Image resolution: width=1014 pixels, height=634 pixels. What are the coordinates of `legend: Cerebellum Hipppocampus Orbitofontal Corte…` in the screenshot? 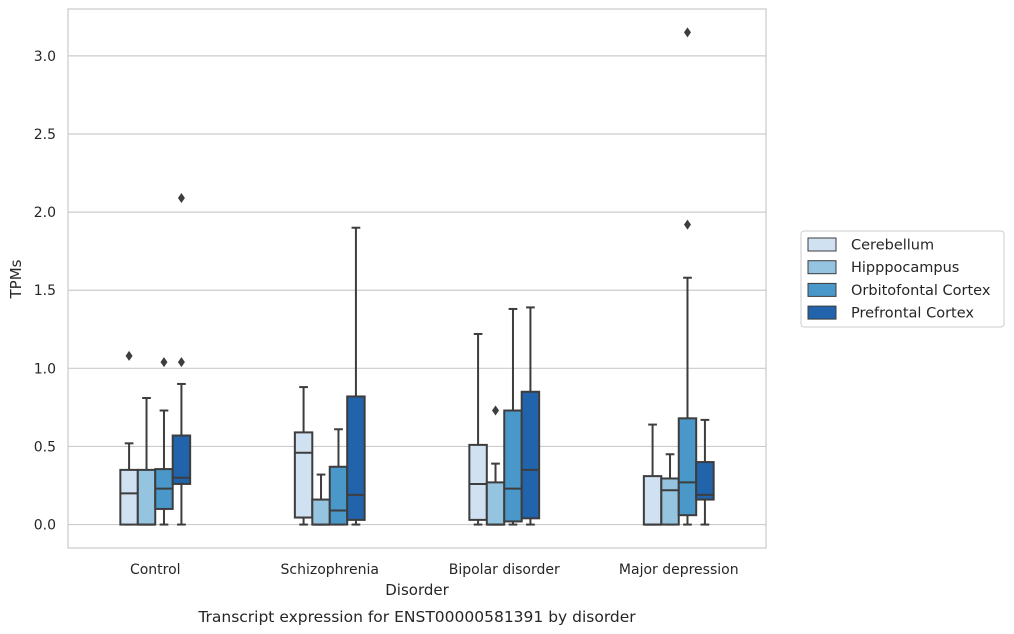 It's located at (902, 279).